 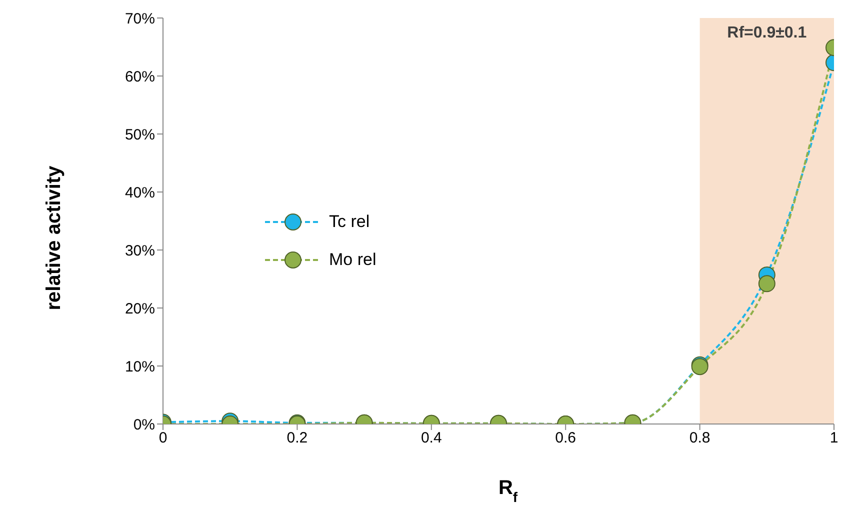 I want to click on x-tick-label: 0.6, so click(x=565, y=438).